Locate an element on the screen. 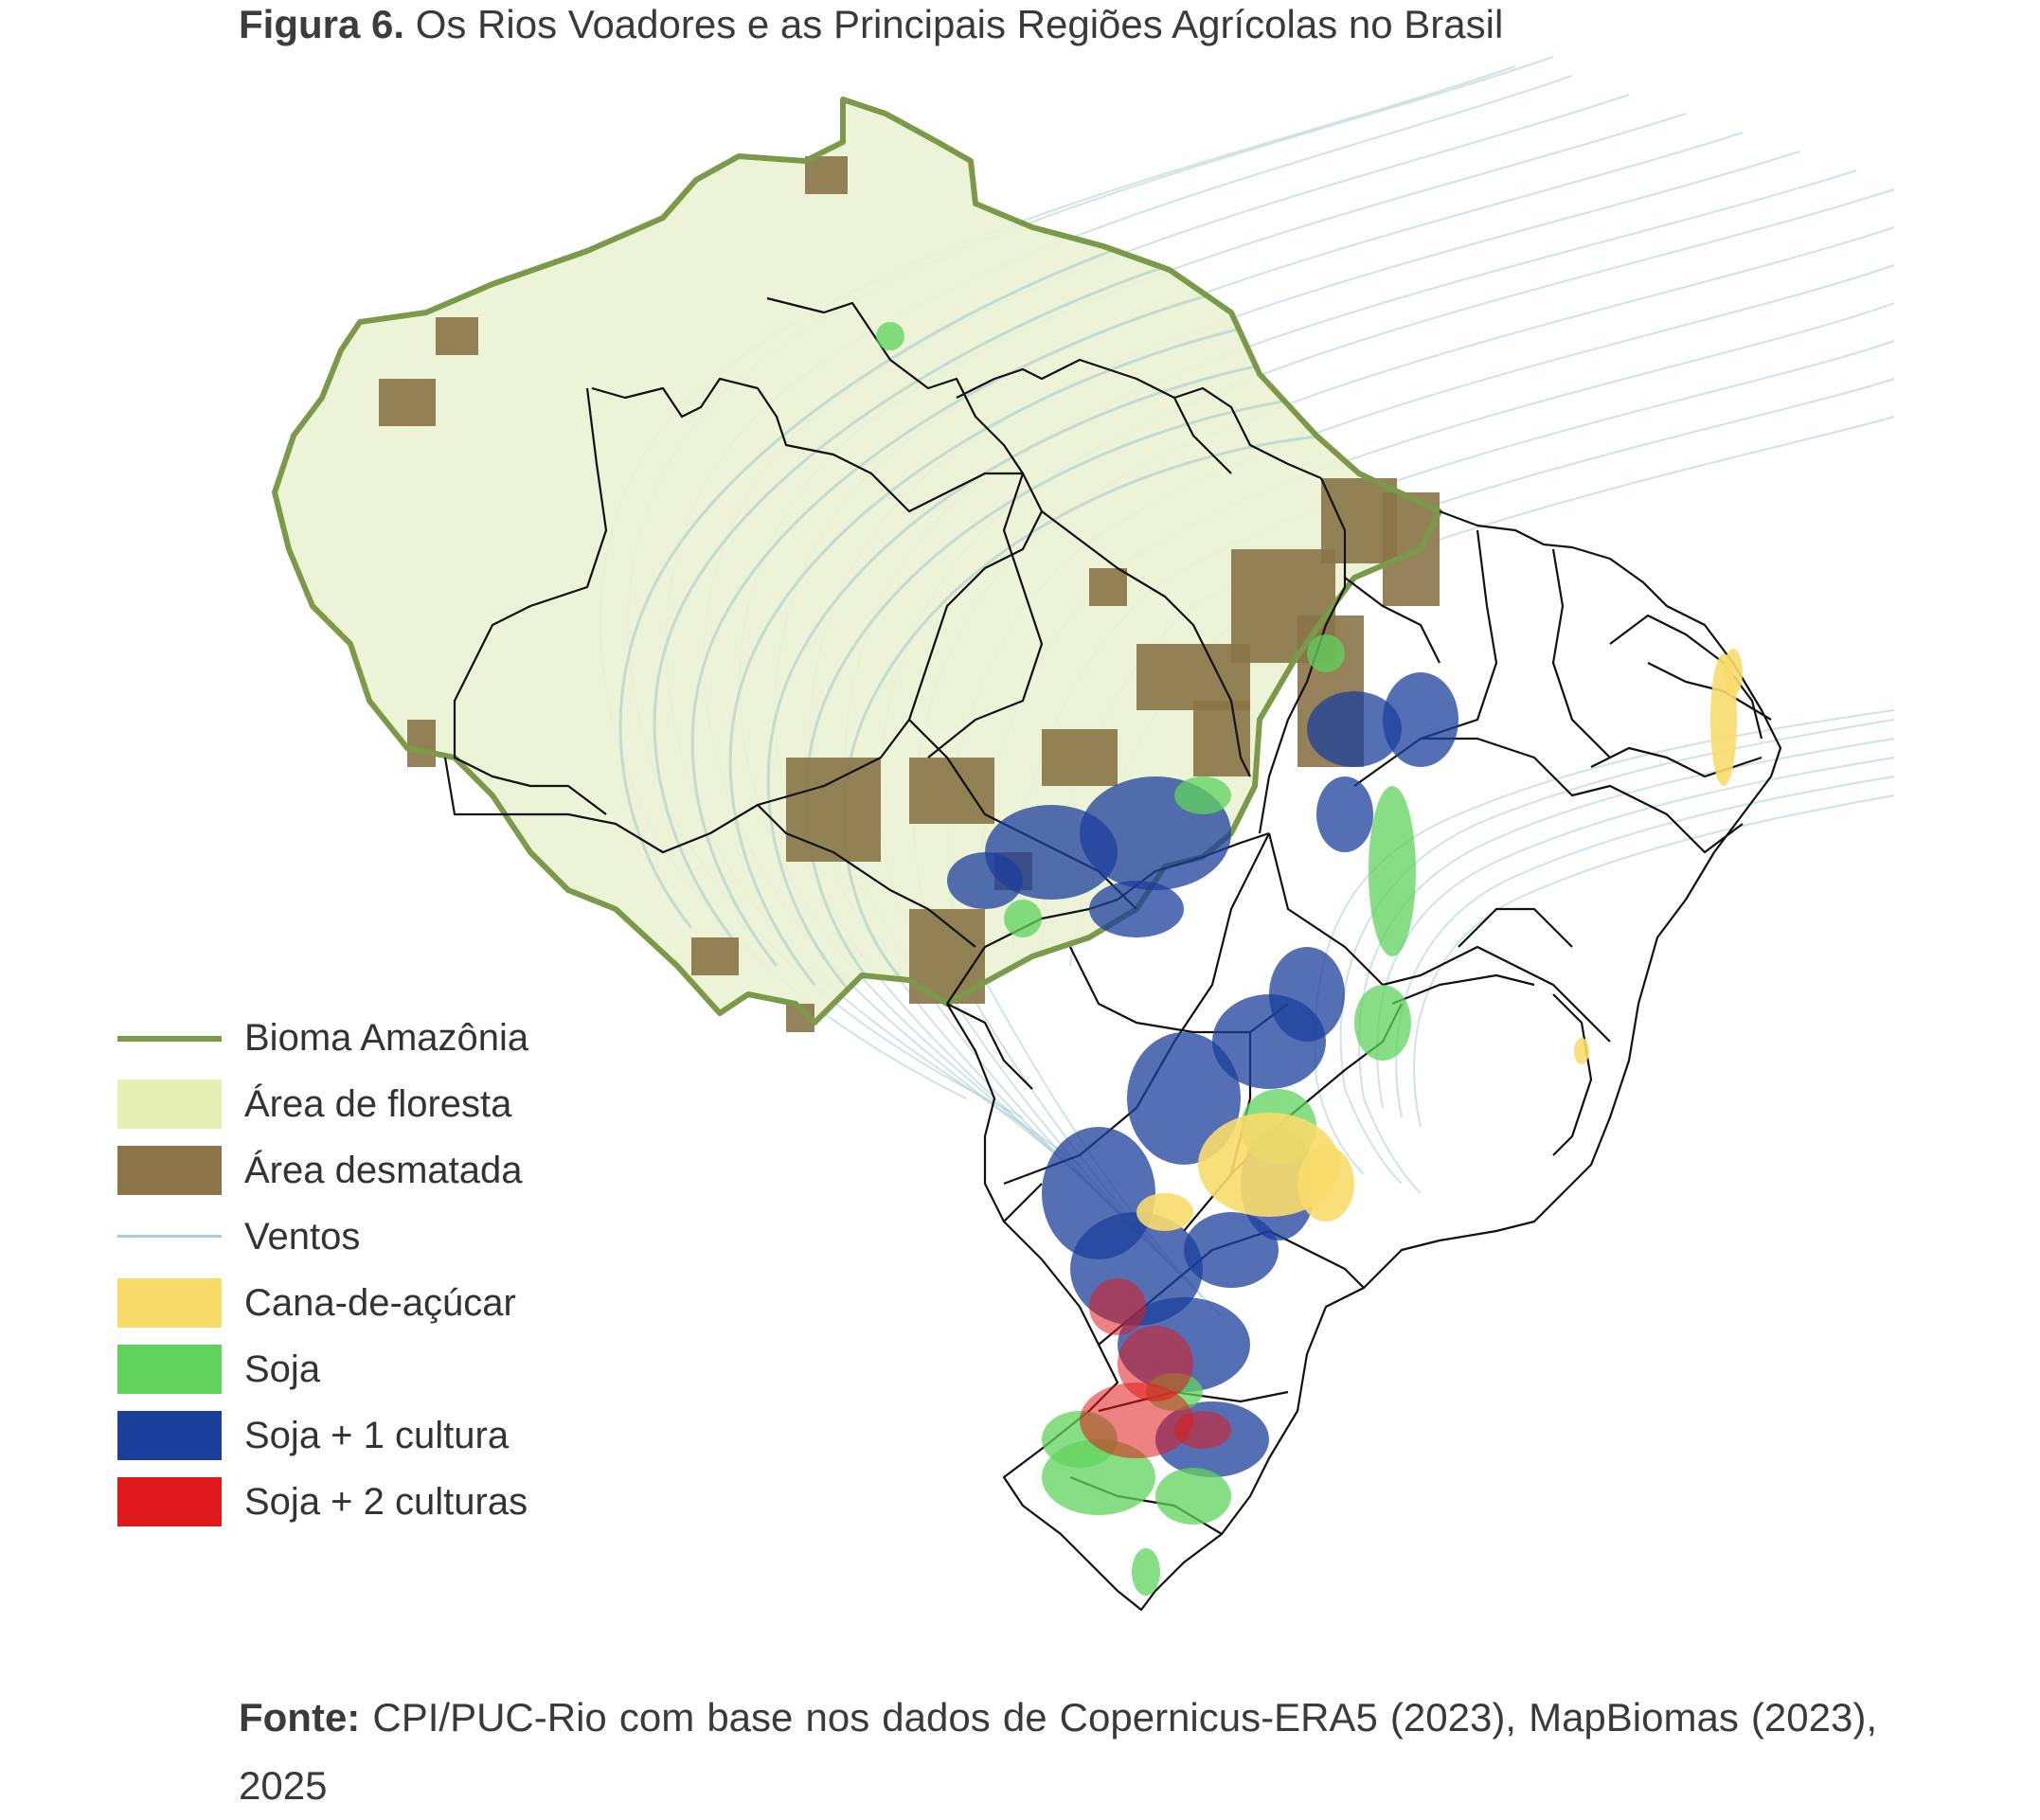  legend-item-winds: Ventos is located at coordinates (382, 1238).